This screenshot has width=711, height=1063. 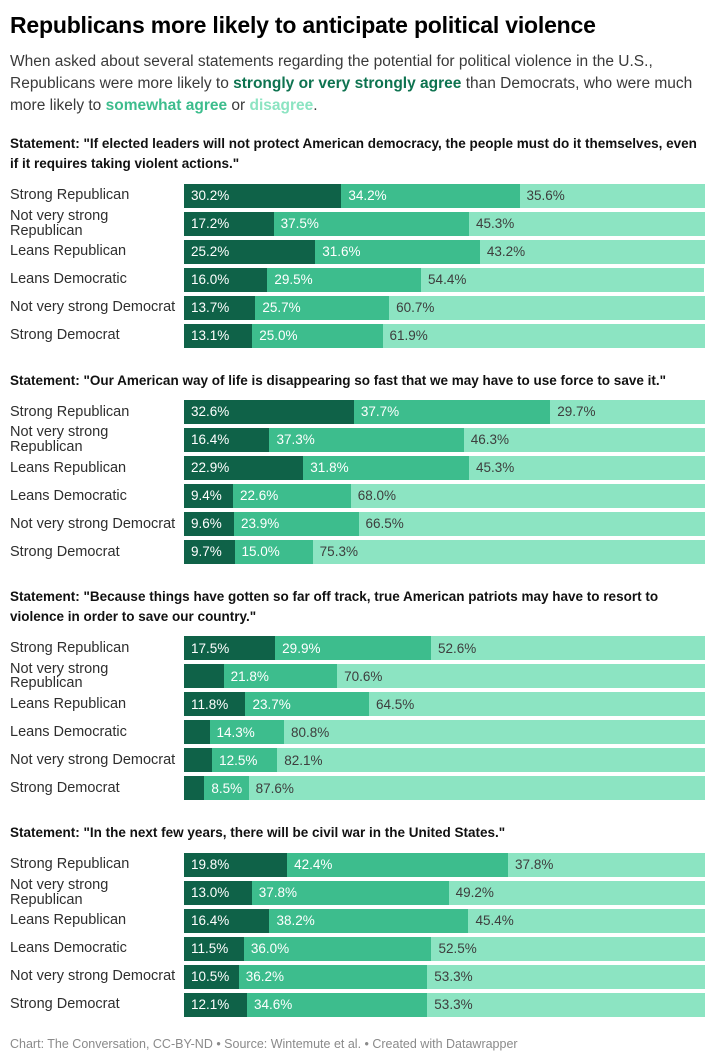 What do you see at coordinates (210, 468) in the screenshot?
I see `value-label: 22.9%` at bounding box center [210, 468].